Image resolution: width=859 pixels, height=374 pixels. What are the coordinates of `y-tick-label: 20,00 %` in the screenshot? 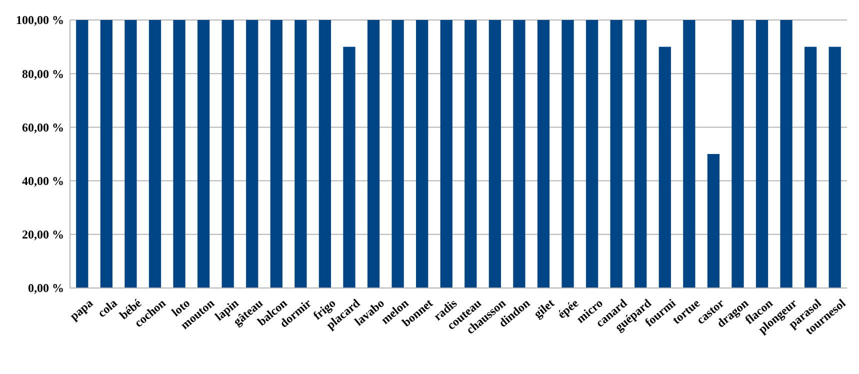 It's located at (43, 235).